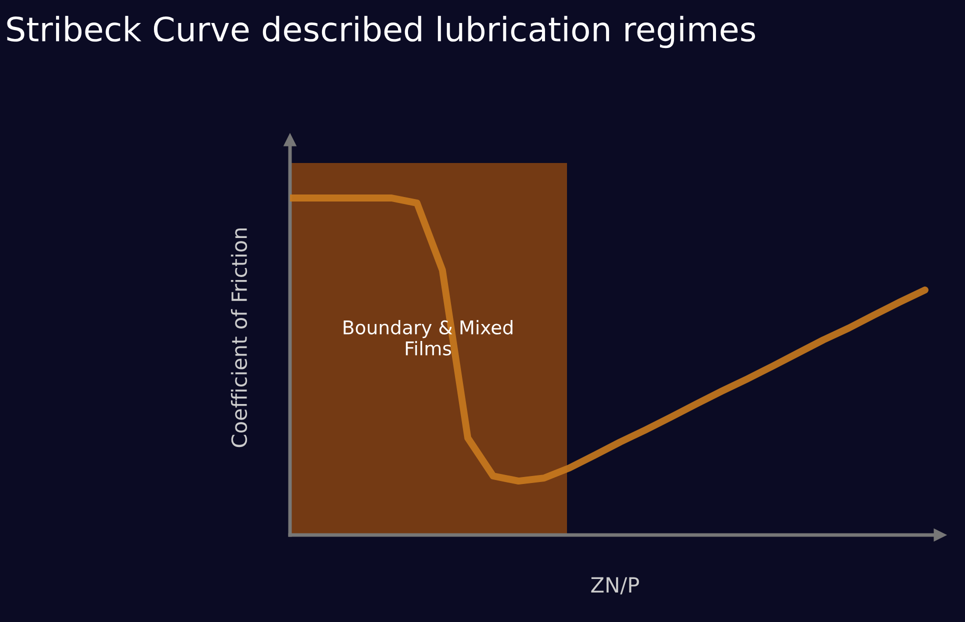  What do you see at coordinates (381, 32) in the screenshot?
I see `chart-title: Stribeck Curve described lubrication regimes` at bounding box center [381, 32].